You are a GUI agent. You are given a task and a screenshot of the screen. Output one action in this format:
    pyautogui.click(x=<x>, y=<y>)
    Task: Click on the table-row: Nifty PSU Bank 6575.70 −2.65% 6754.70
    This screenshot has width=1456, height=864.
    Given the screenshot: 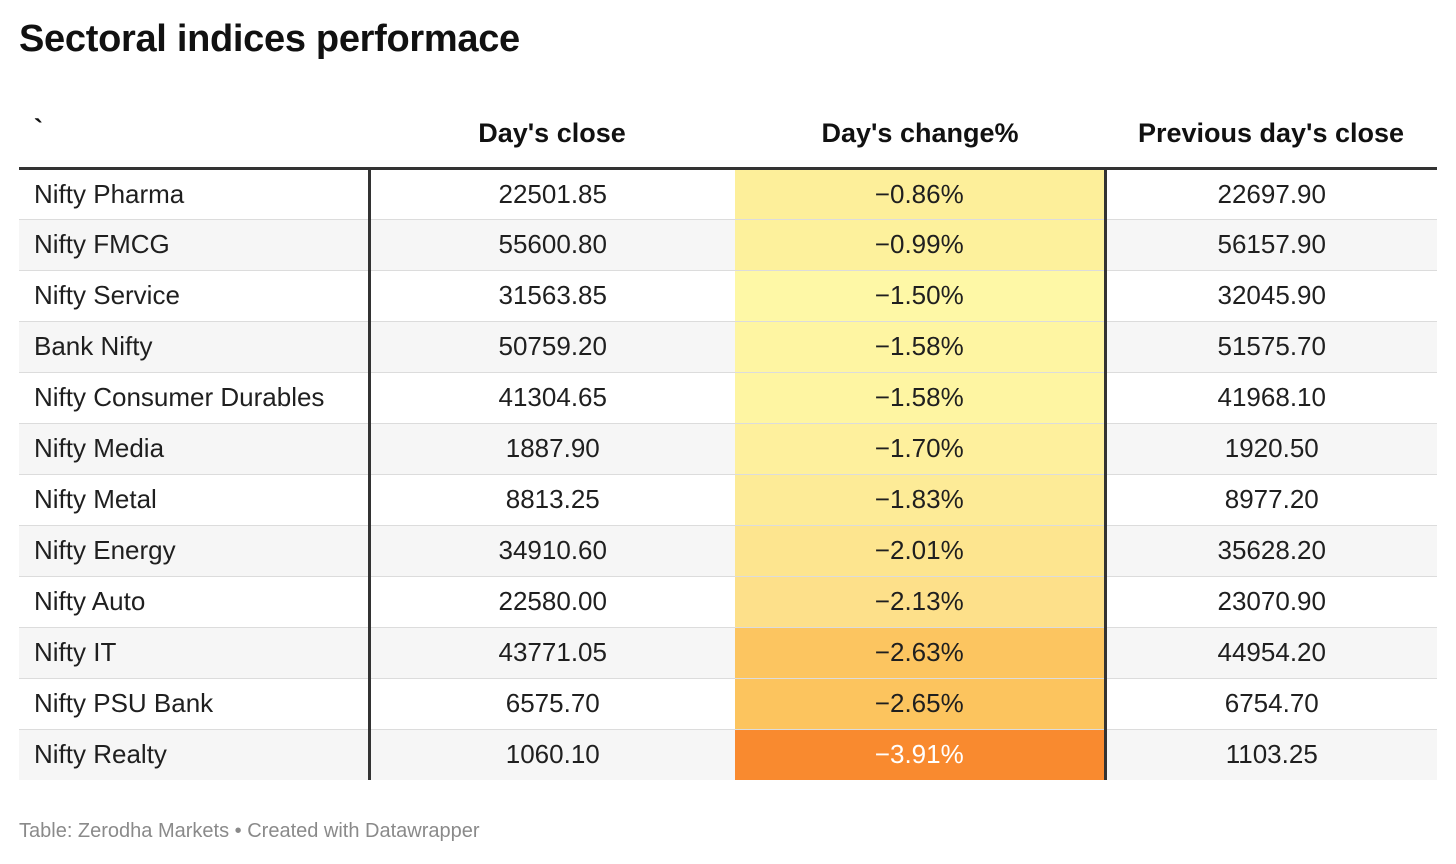 What is the action you would take?
    pyautogui.click(x=728, y=704)
    